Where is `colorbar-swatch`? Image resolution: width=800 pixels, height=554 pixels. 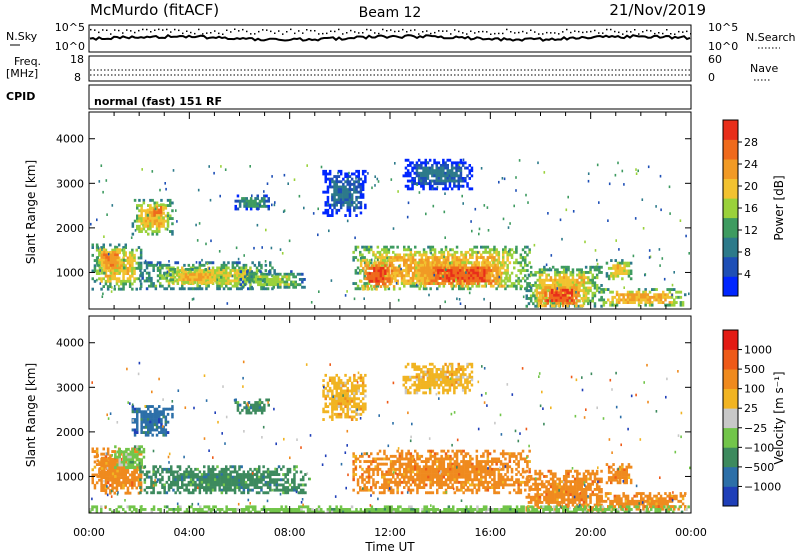
colorbar-swatch is located at coordinates (730, 149).